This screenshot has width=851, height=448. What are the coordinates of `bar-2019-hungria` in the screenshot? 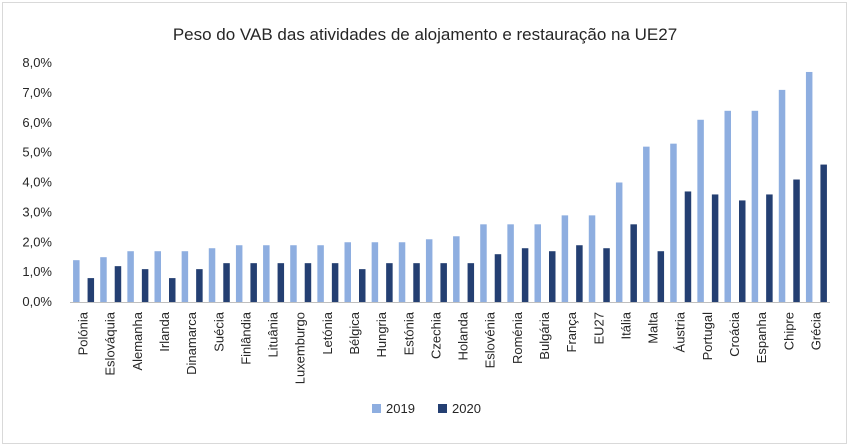 It's located at (375, 272).